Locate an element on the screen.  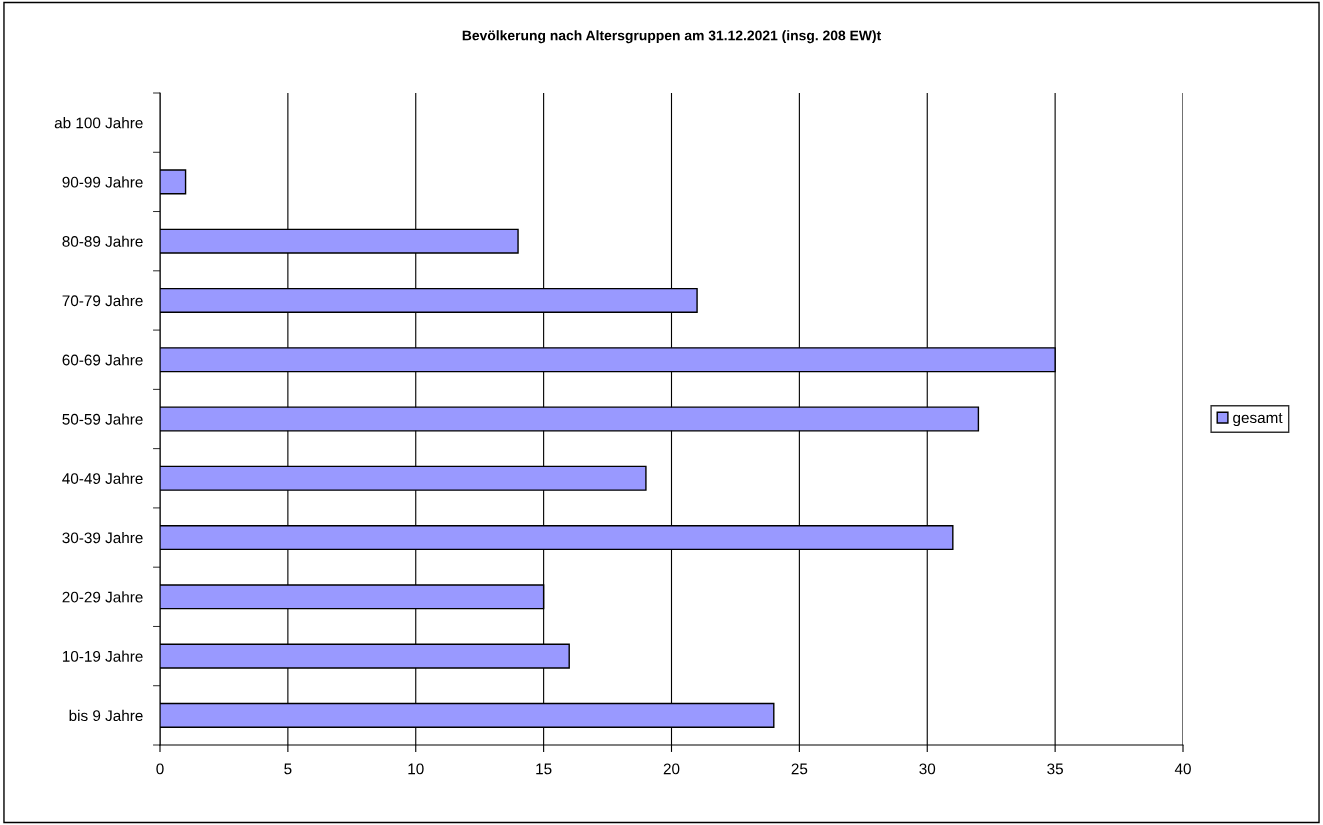
y-tick-label: 60-69 Jahre is located at coordinates (102, 360).